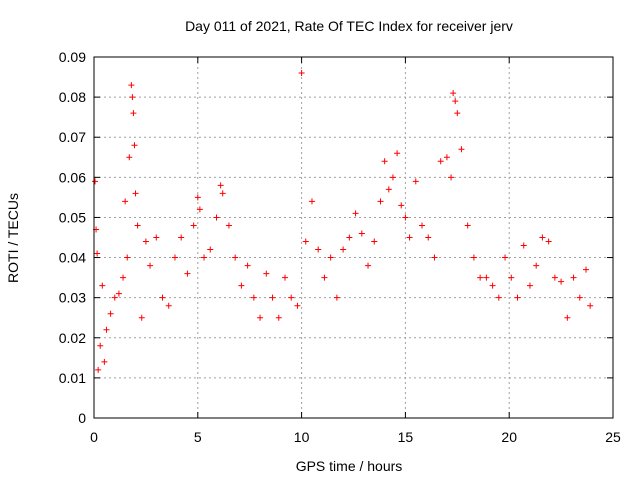 Image resolution: width=640 pixels, height=480 pixels. I want to click on y-tick-label: 0.08, so click(72, 97).